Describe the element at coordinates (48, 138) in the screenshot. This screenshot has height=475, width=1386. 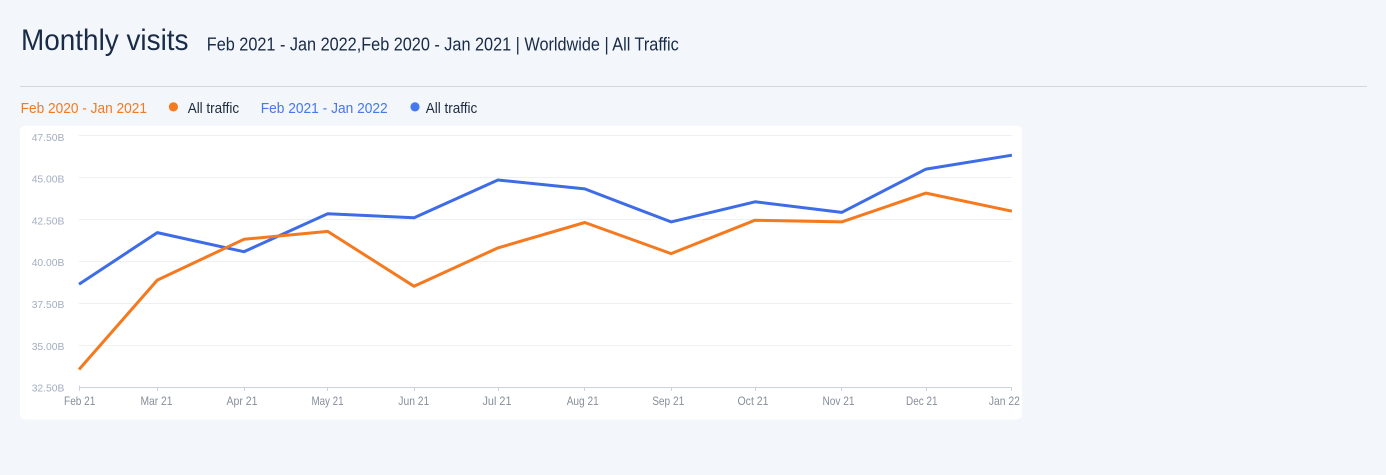
I see `svg-text: 47.50B` at that location.